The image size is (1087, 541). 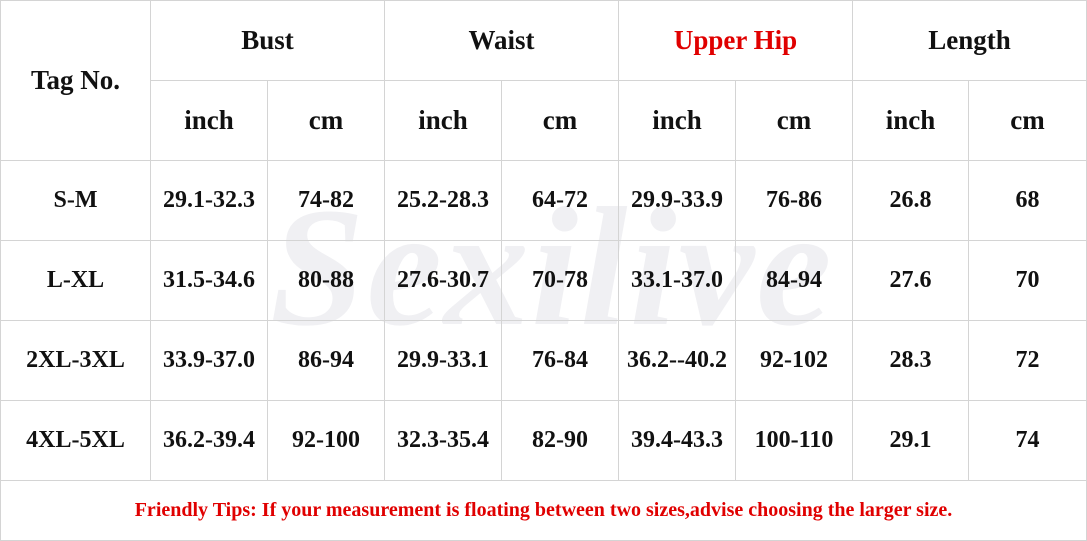 What do you see at coordinates (209, 441) in the screenshot?
I see `measurement: 36.2-39.4` at bounding box center [209, 441].